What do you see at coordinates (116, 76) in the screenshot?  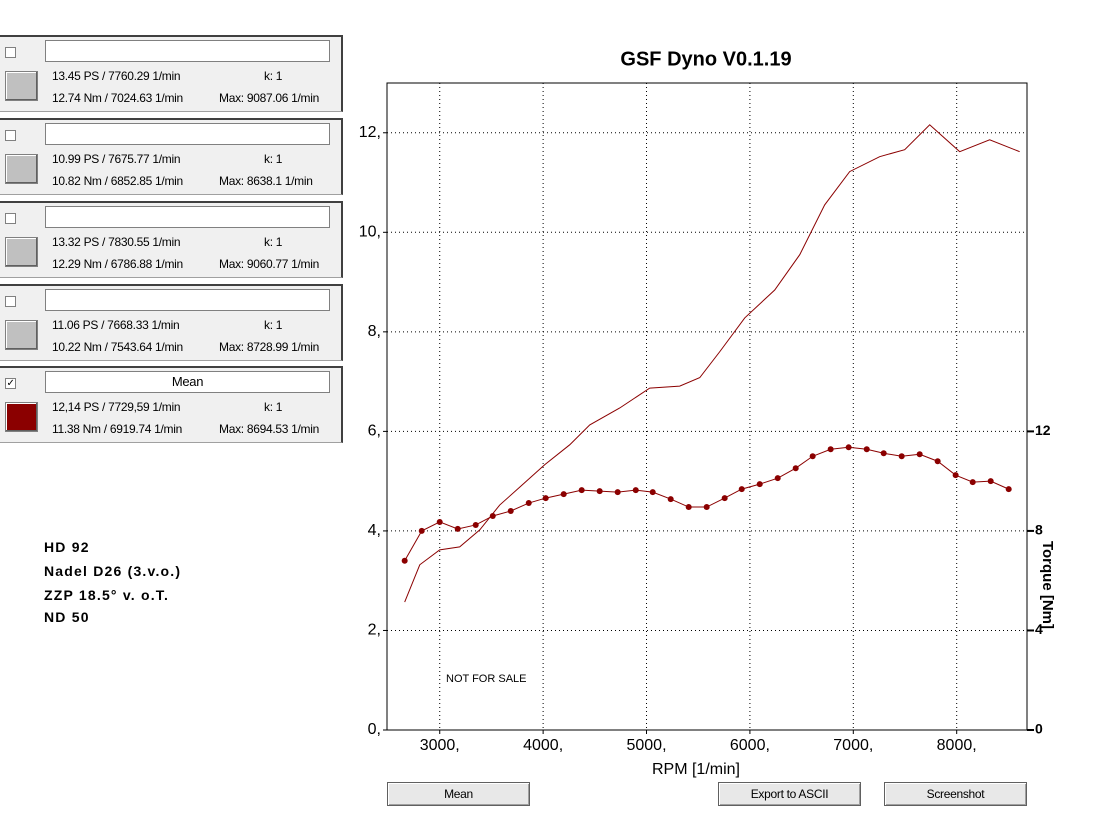 I see `power-peak: 13.45 PS / 7760.29 1/min` at bounding box center [116, 76].